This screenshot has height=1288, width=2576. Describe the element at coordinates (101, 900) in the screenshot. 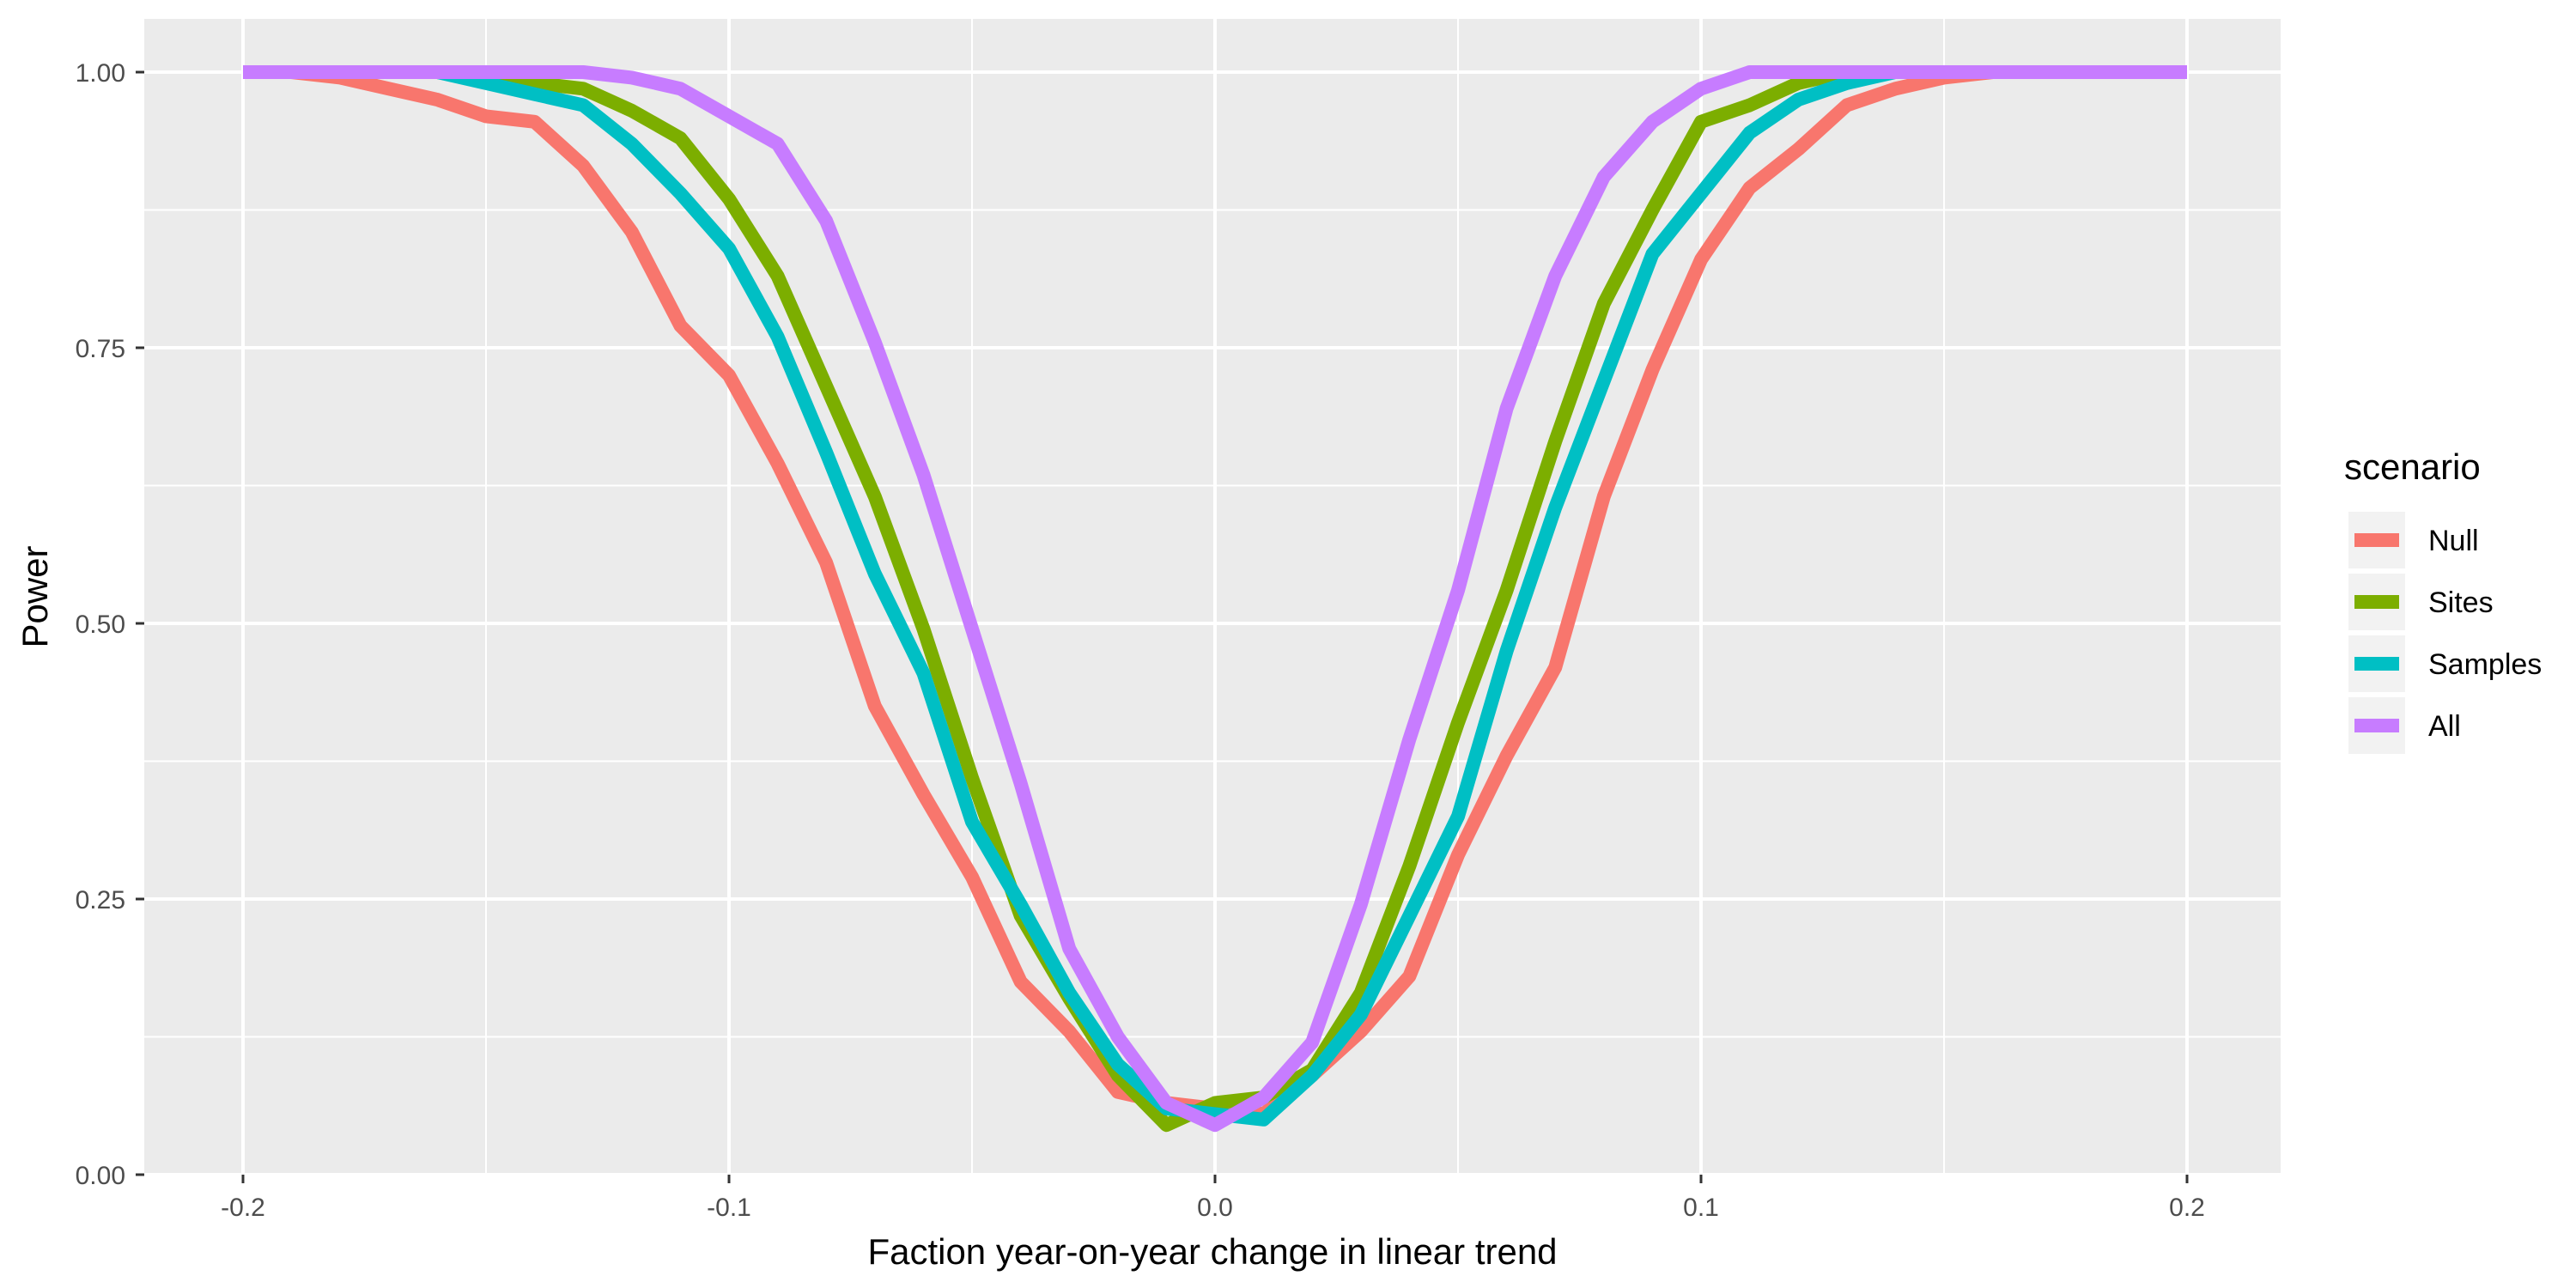

I see `y-tick-label: 0.25` at that location.